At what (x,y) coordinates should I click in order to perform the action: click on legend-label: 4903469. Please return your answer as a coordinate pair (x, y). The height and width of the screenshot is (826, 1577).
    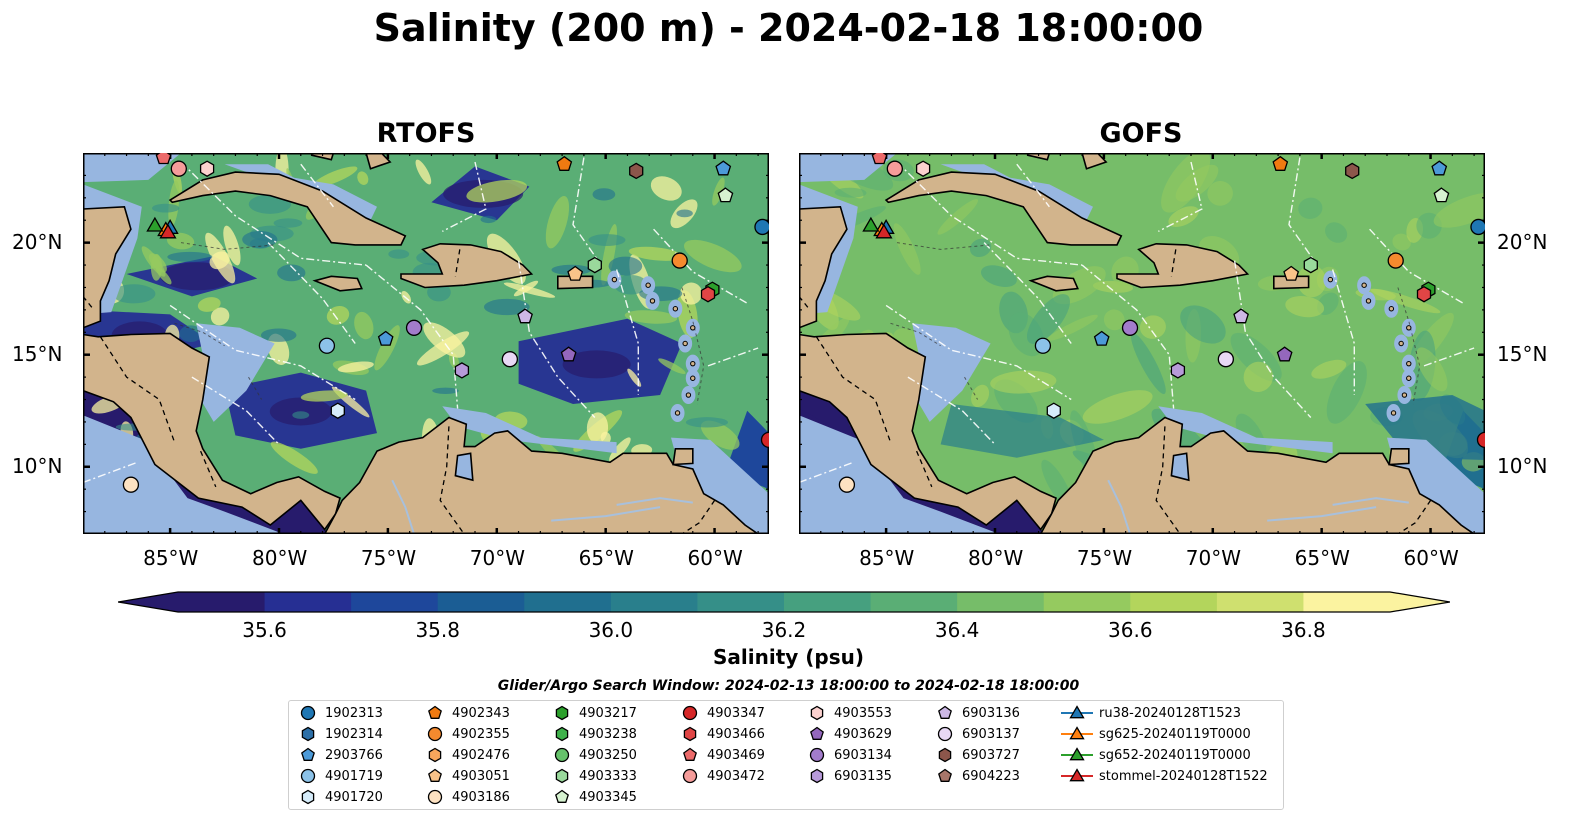
    Looking at the image, I should click on (736, 755).